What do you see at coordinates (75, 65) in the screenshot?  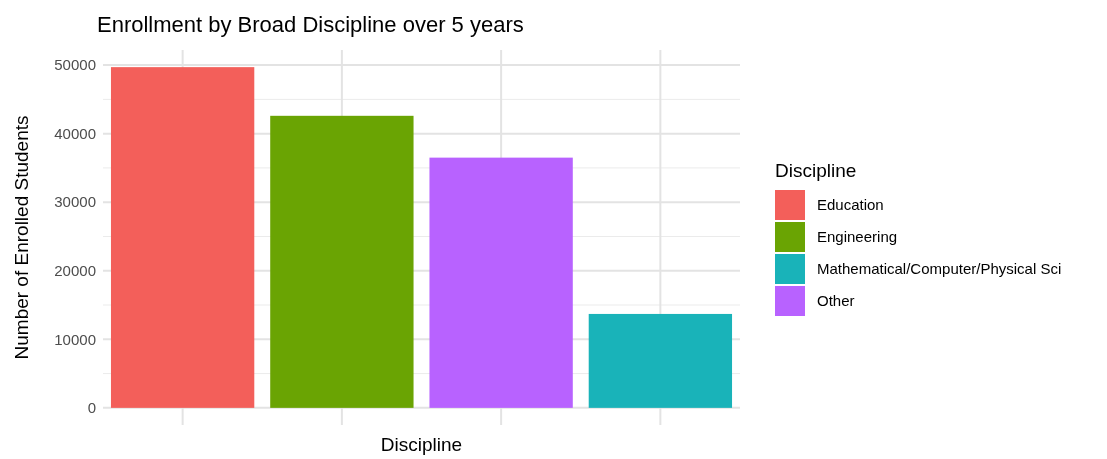 I see `y-tick-label: 50000` at bounding box center [75, 65].